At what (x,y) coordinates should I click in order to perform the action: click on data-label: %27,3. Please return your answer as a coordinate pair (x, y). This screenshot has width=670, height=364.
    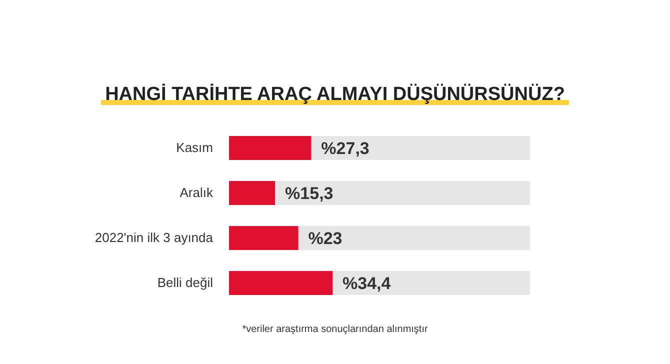
    Looking at the image, I should click on (345, 148).